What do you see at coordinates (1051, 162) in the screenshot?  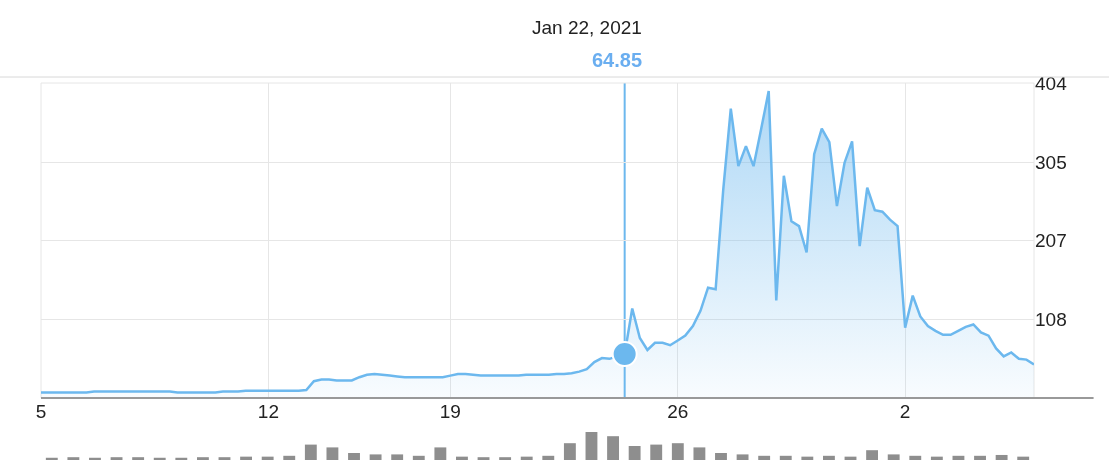 I see `y-tick-label: 305` at bounding box center [1051, 162].